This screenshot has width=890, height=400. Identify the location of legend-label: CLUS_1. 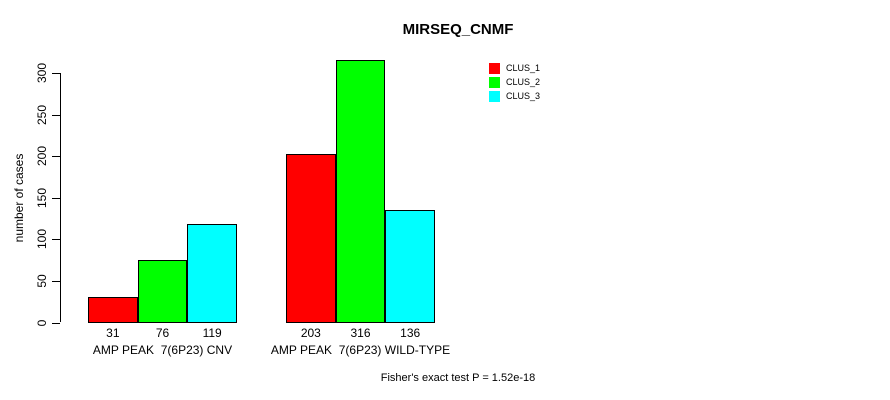
(523, 68).